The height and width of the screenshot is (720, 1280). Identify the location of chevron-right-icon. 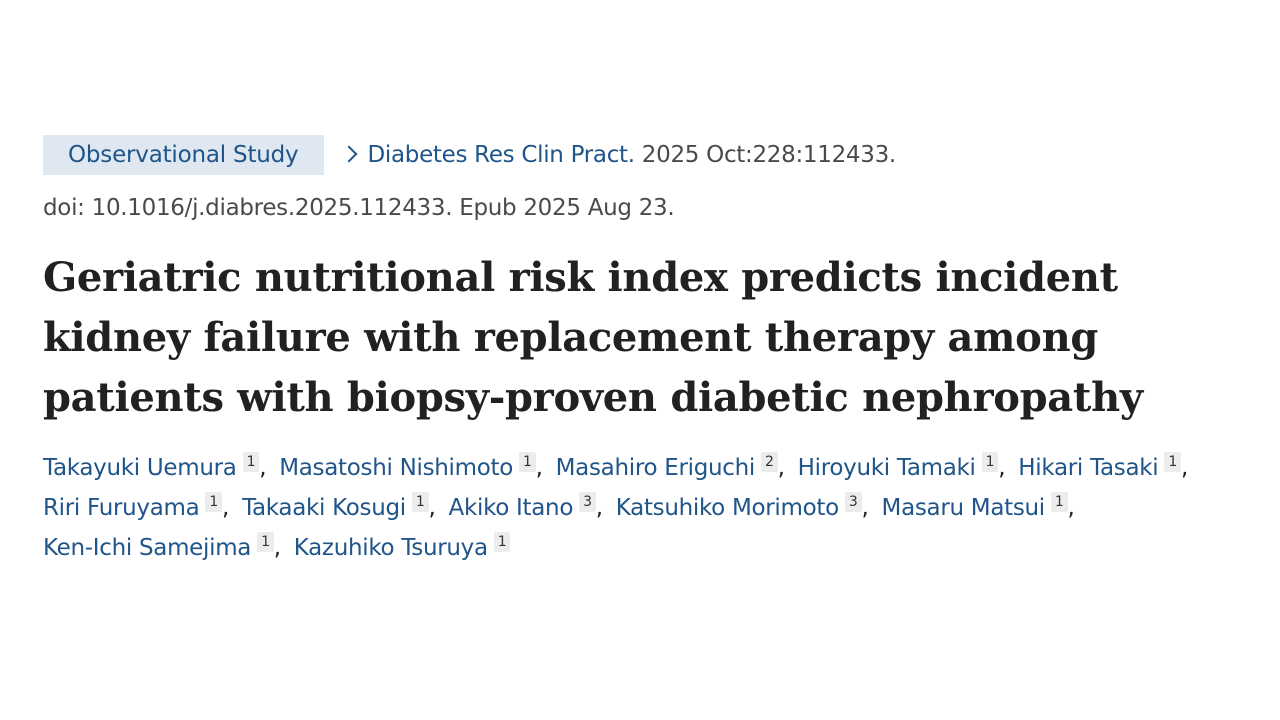
(349, 154).